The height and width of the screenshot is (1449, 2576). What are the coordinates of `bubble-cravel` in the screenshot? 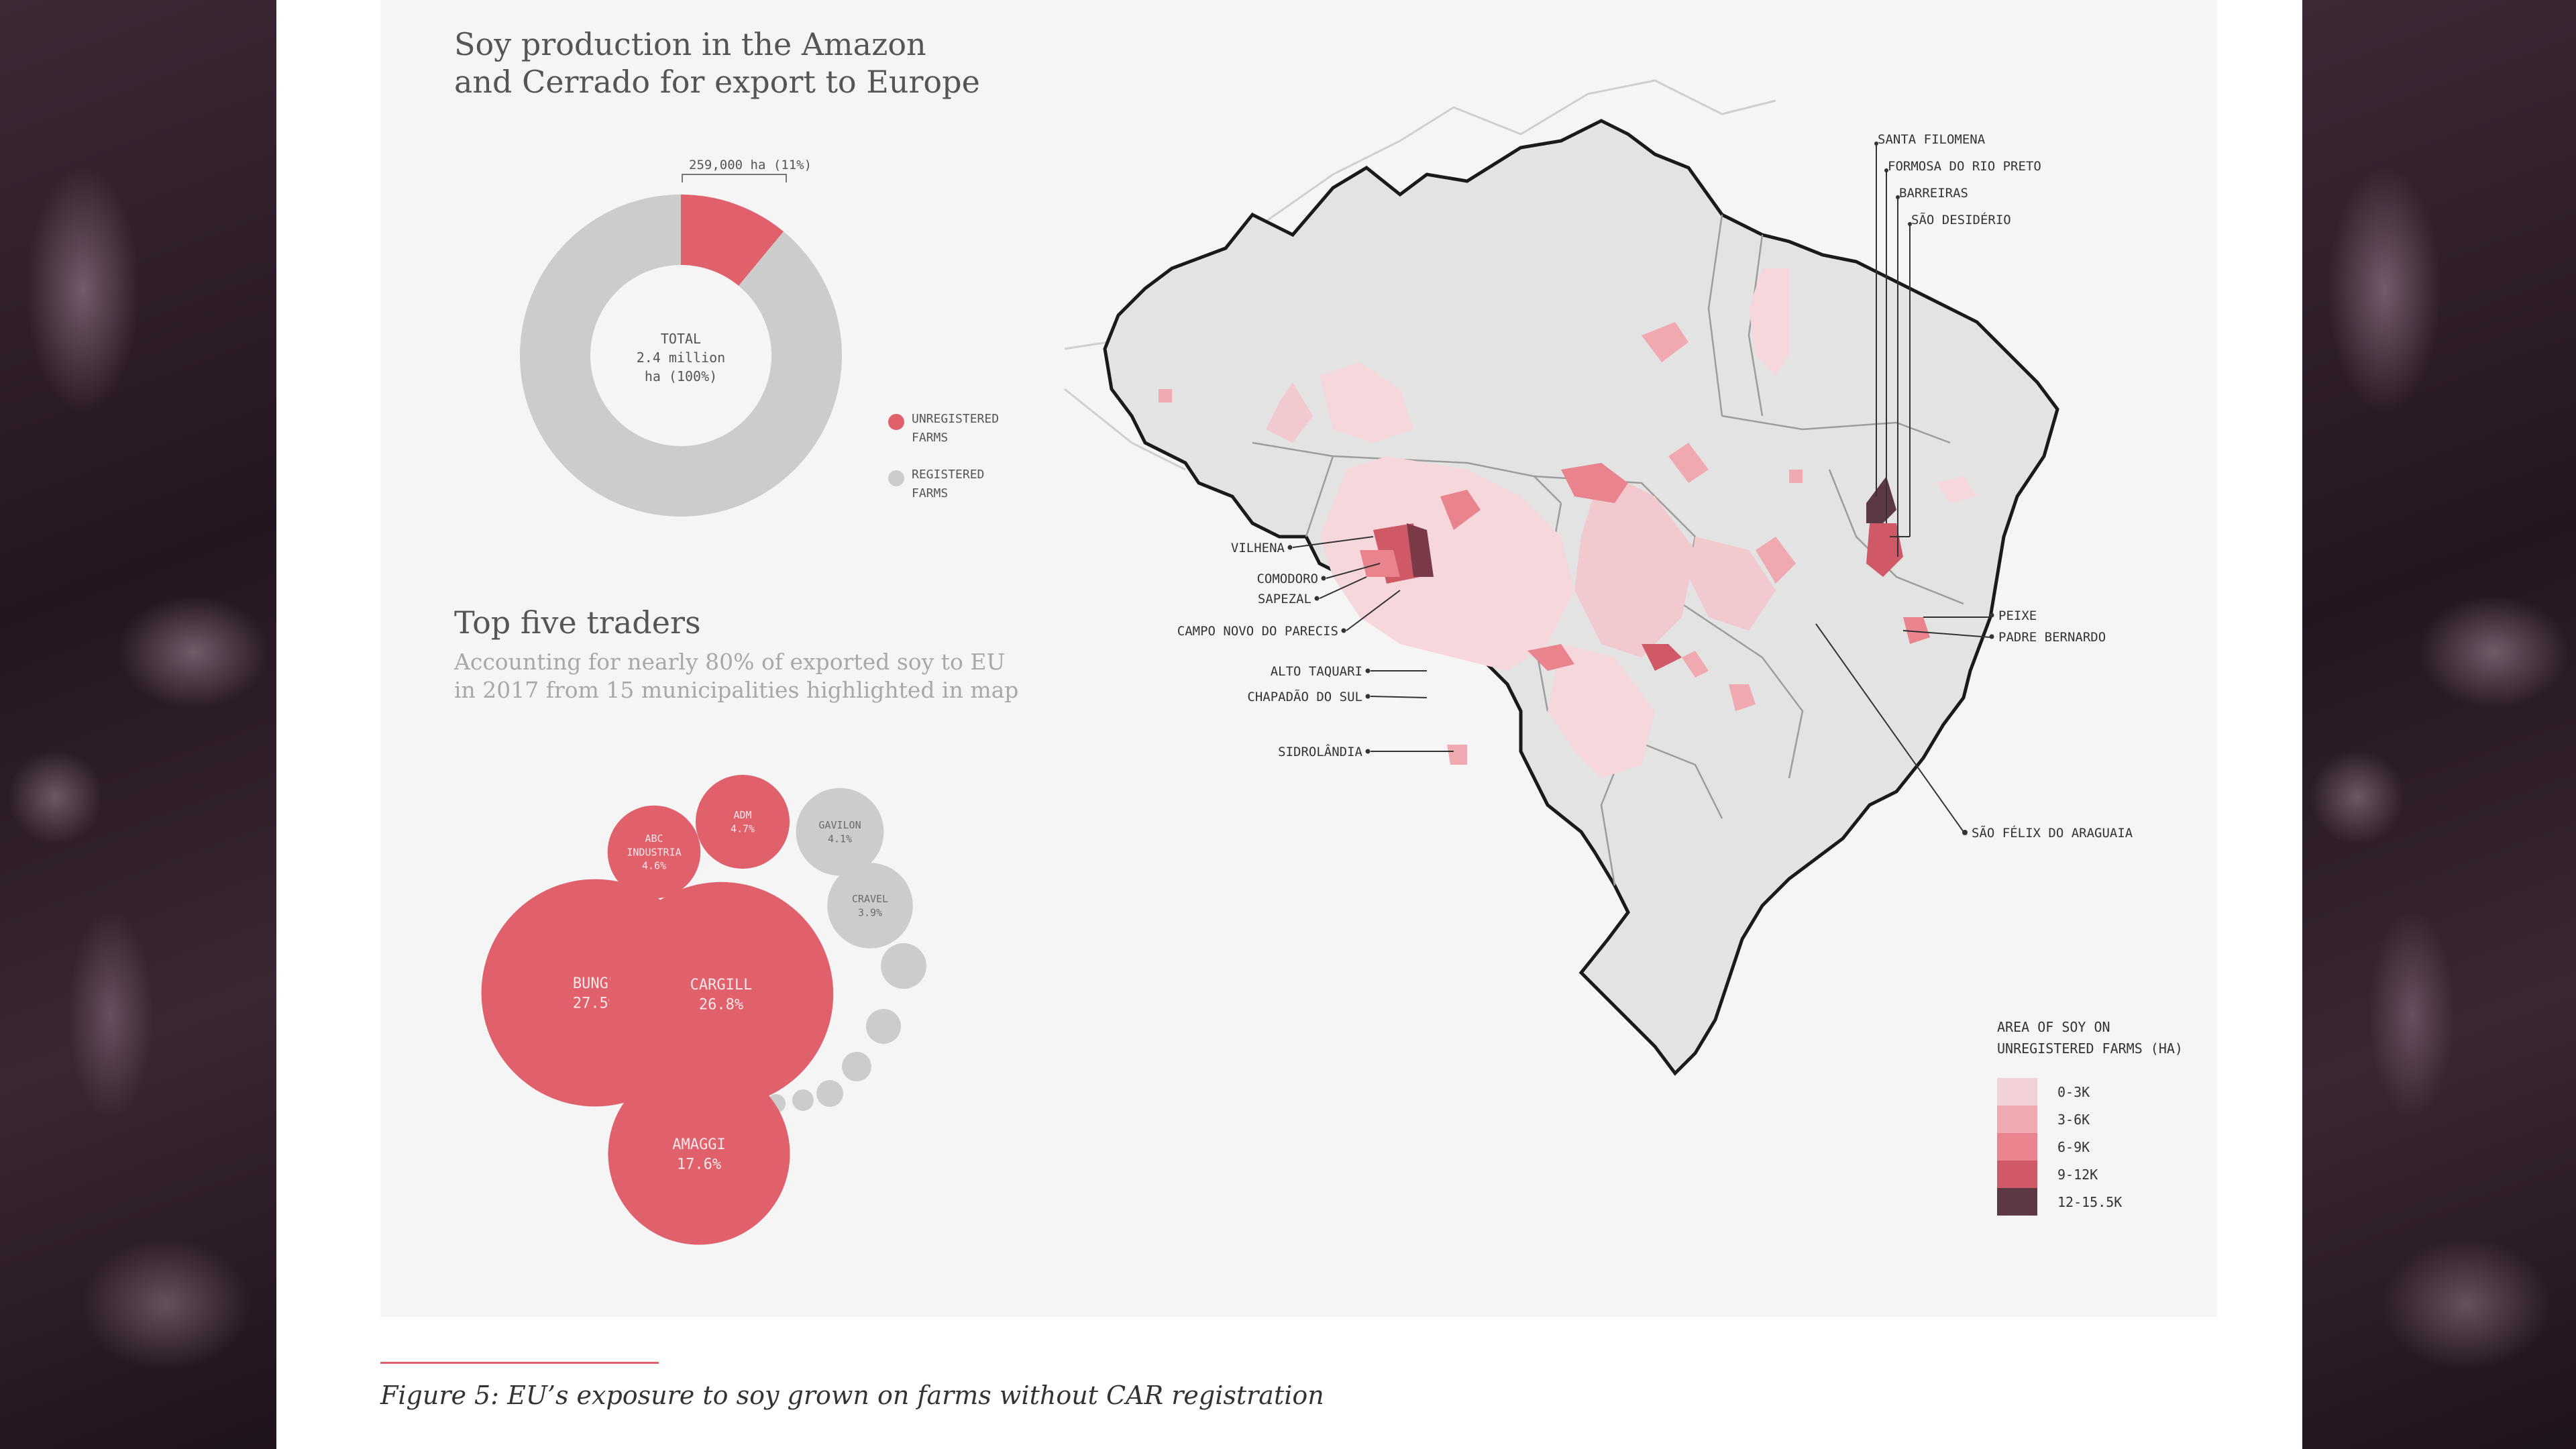 It's located at (870, 906).